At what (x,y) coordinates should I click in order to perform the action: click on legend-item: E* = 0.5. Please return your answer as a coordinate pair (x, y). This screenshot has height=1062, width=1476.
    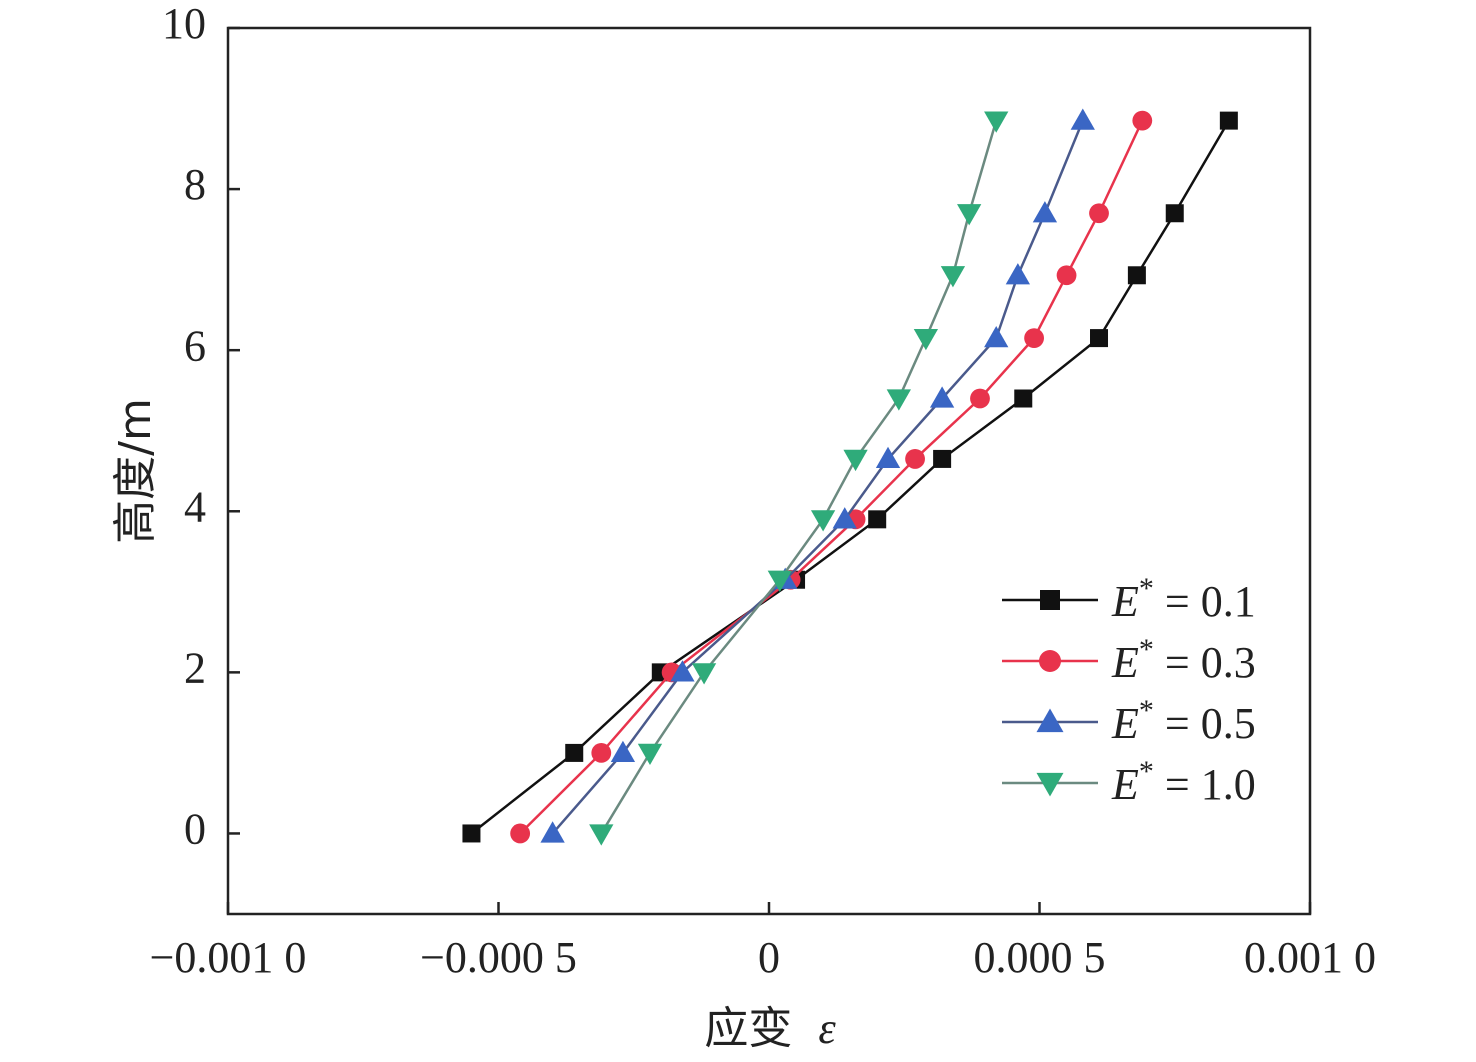
    Looking at the image, I should click on (1129, 721).